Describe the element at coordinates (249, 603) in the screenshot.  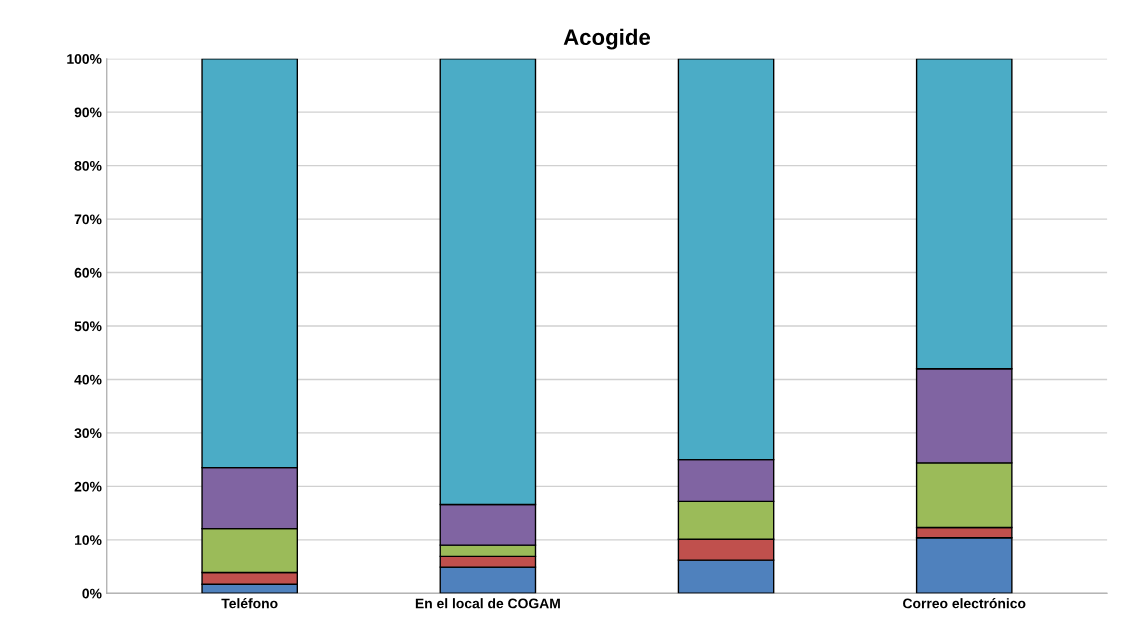
I see `x-tick-label: Teléfono` at that location.